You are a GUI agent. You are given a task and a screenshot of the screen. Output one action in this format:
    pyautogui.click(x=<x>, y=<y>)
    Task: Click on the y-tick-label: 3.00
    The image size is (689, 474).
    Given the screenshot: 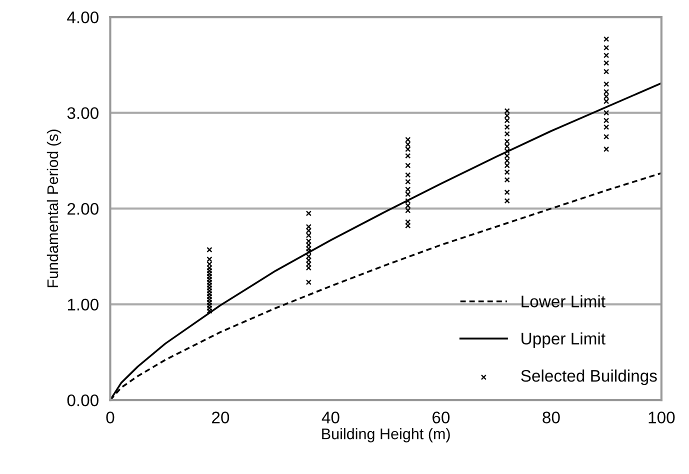 What is the action you would take?
    pyautogui.click(x=82, y=113)
    